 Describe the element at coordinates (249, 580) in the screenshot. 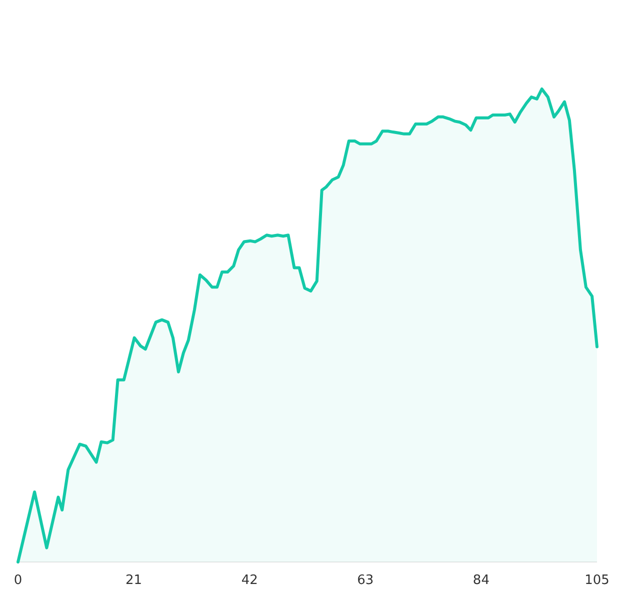

I see `x-tick-label: 42` at that location.